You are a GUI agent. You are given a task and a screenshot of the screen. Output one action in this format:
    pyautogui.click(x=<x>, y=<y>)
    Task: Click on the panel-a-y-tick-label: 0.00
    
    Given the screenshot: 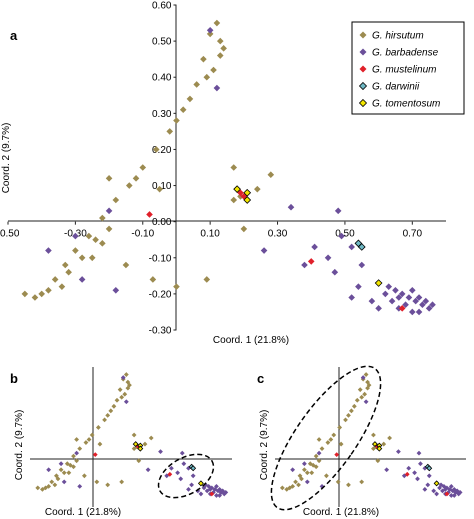 What is the action you would take?
    pyautogui.click(x=162, y=222)
    